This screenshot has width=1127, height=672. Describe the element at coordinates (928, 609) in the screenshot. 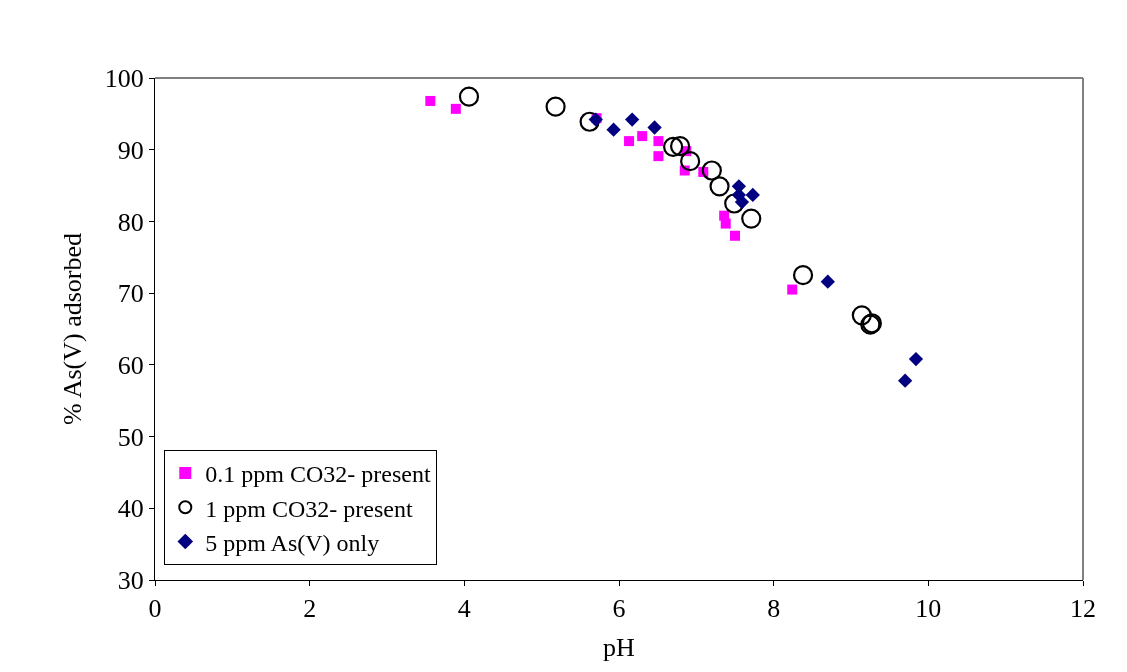

I see `x-tick-label: 10` at that location.